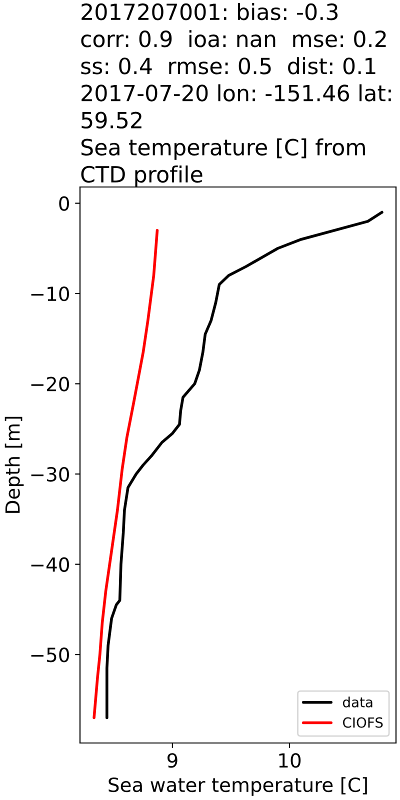 This screenshot has width=400, height=800. I want to click on legend-label: data, so click(357, 702).